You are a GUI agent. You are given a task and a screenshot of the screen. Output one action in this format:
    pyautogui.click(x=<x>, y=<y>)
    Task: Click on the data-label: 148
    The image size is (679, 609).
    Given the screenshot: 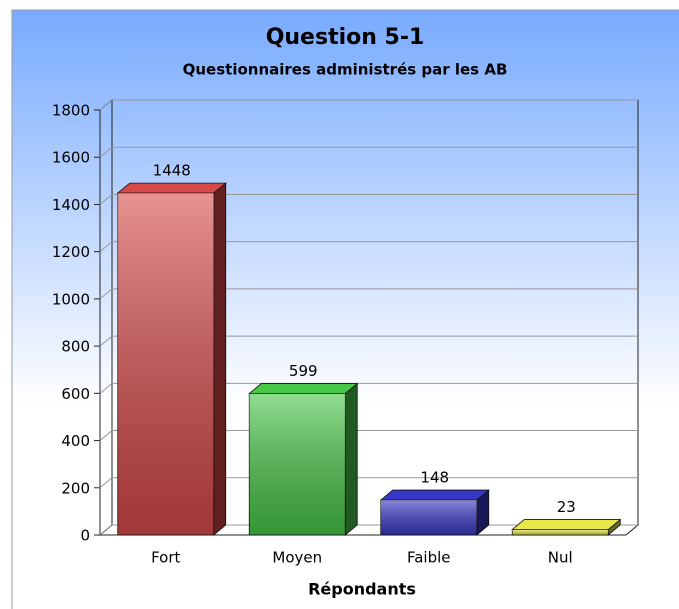 What is the action you would take?
    pyautogui.click(x=434, y=478)
    